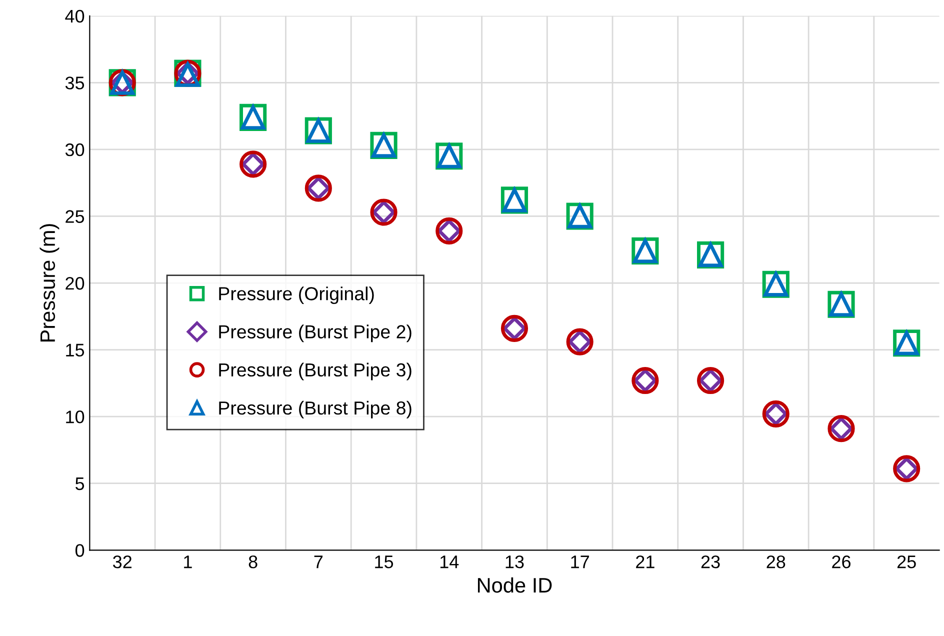 The width and height of the screenshot is (944, 636). I want to click on legend-label: Pressure (Burst Pipe 2), so click(315, 333).